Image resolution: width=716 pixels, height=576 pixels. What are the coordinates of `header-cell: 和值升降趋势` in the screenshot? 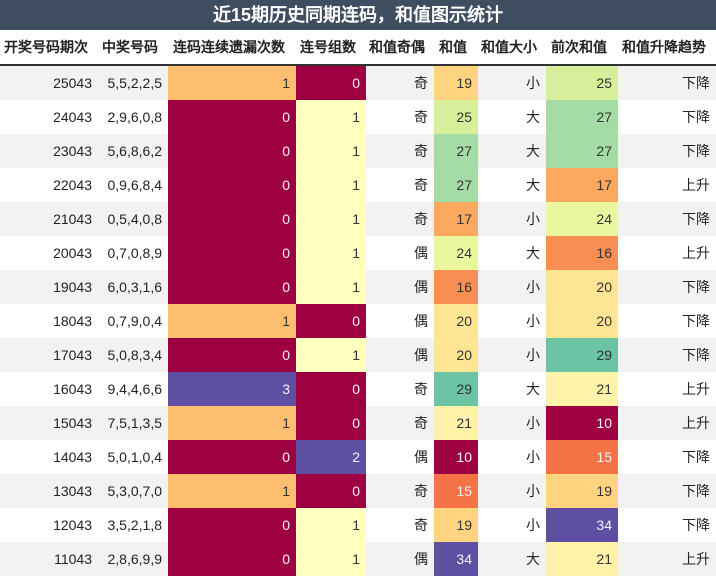 It's located at (664, 47).